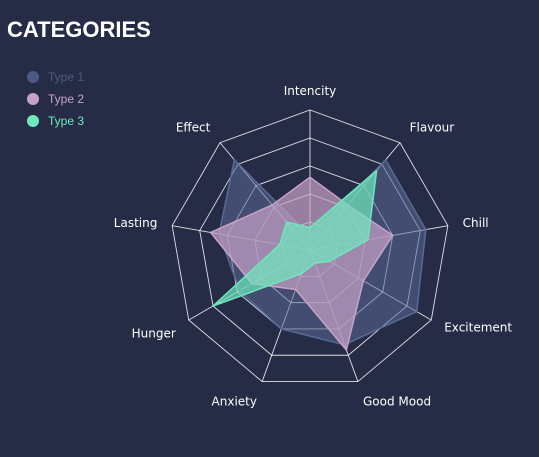 This screenshot has width=539, height=457. I want to click on axis-label-flavour: Flavour, so click(432, 127).